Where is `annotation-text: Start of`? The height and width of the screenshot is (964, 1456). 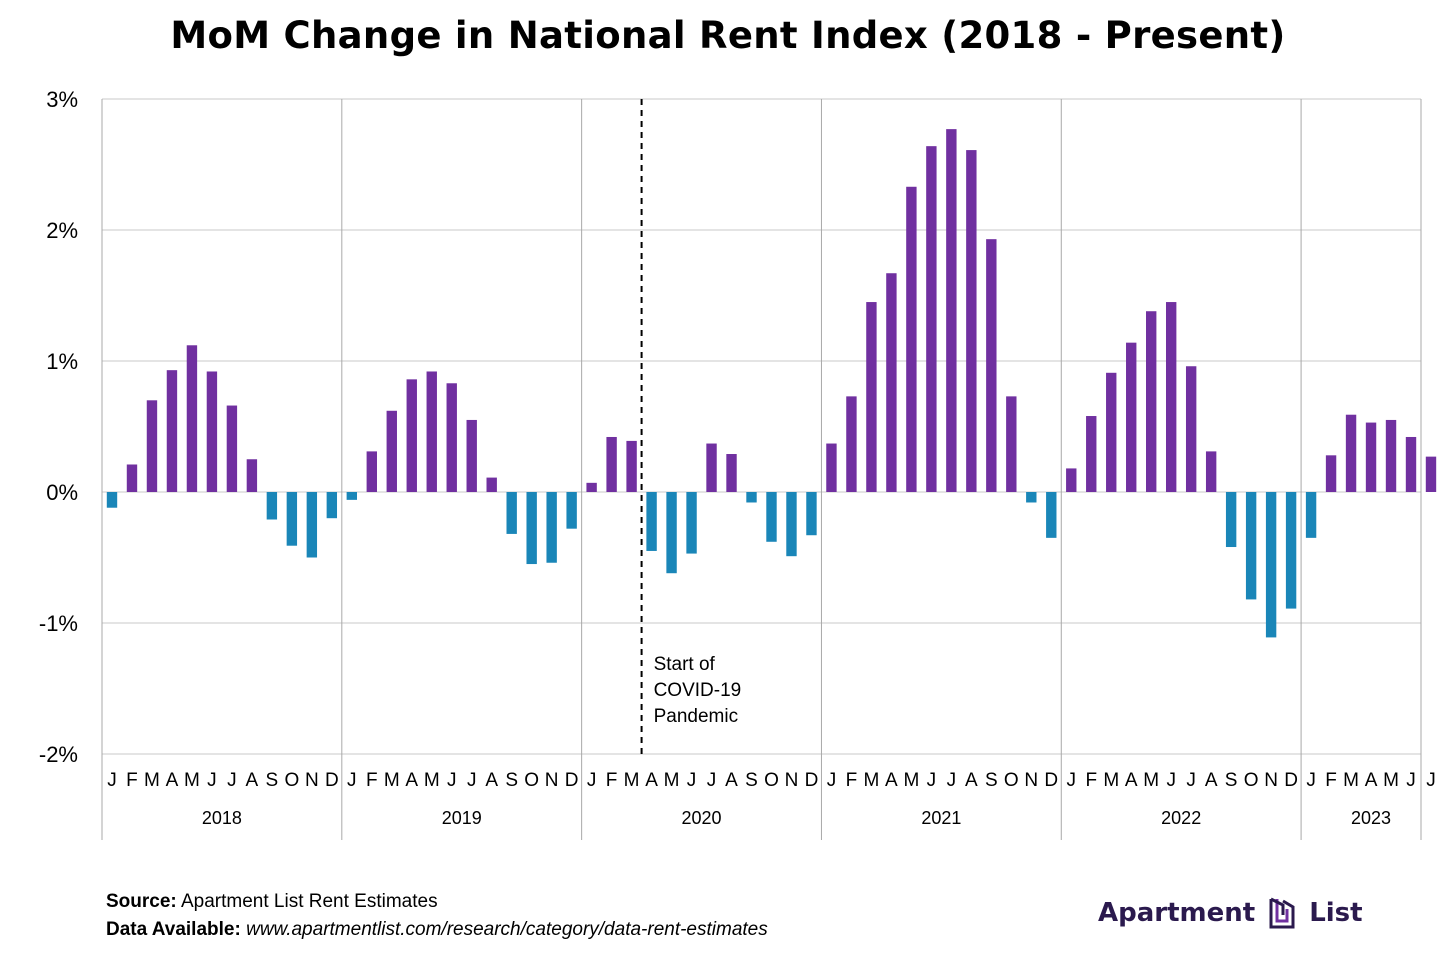 annotation-text: Start of is located at coordinates (685, 664).